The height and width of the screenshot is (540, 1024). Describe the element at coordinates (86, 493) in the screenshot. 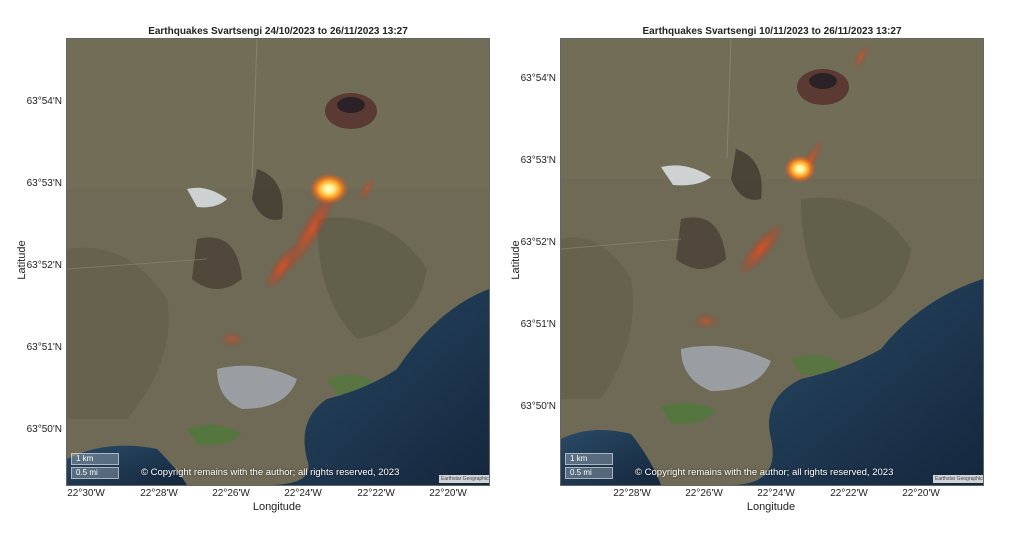

I see `x-tick-label: 22°30'W` at that location.